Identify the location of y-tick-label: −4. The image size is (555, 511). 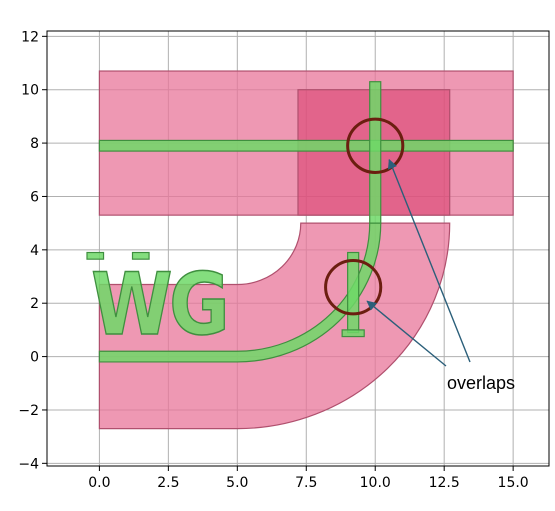
(28, 464).